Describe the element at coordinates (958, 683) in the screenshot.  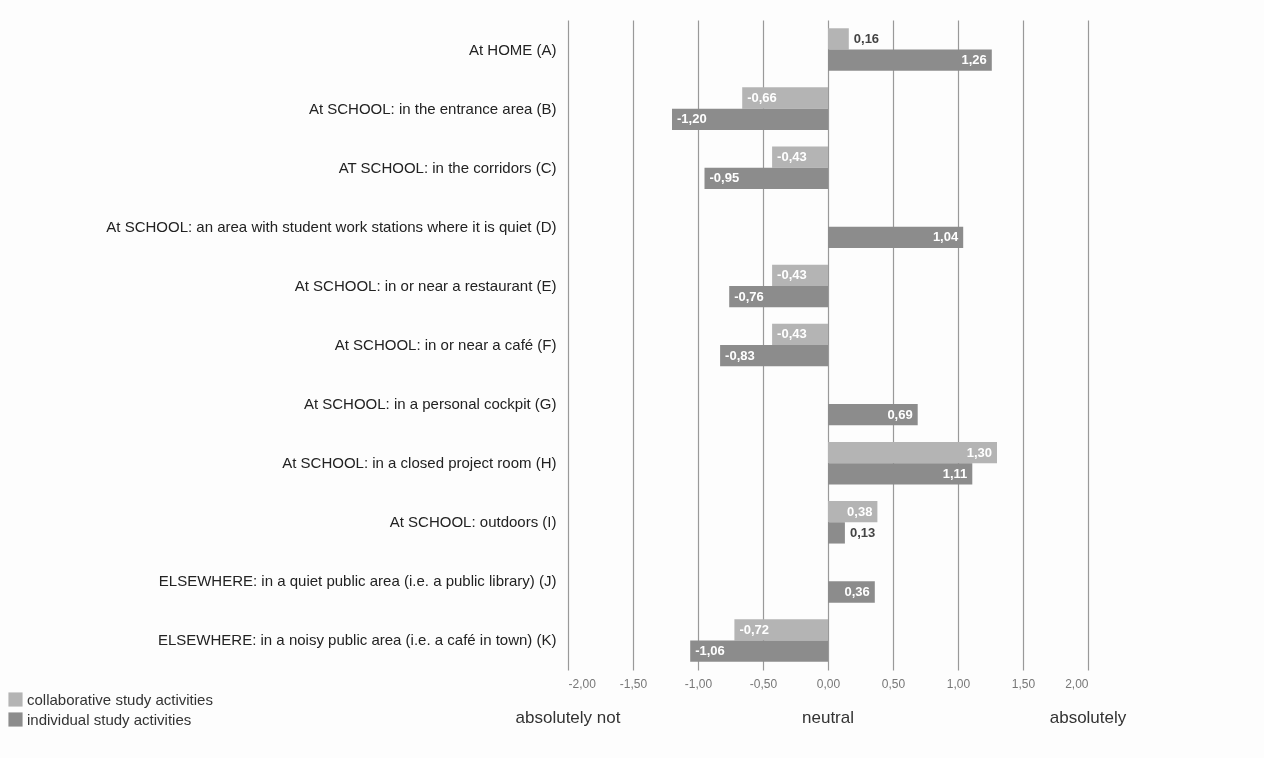
I see `x-tick-label: 1,00` at that location.